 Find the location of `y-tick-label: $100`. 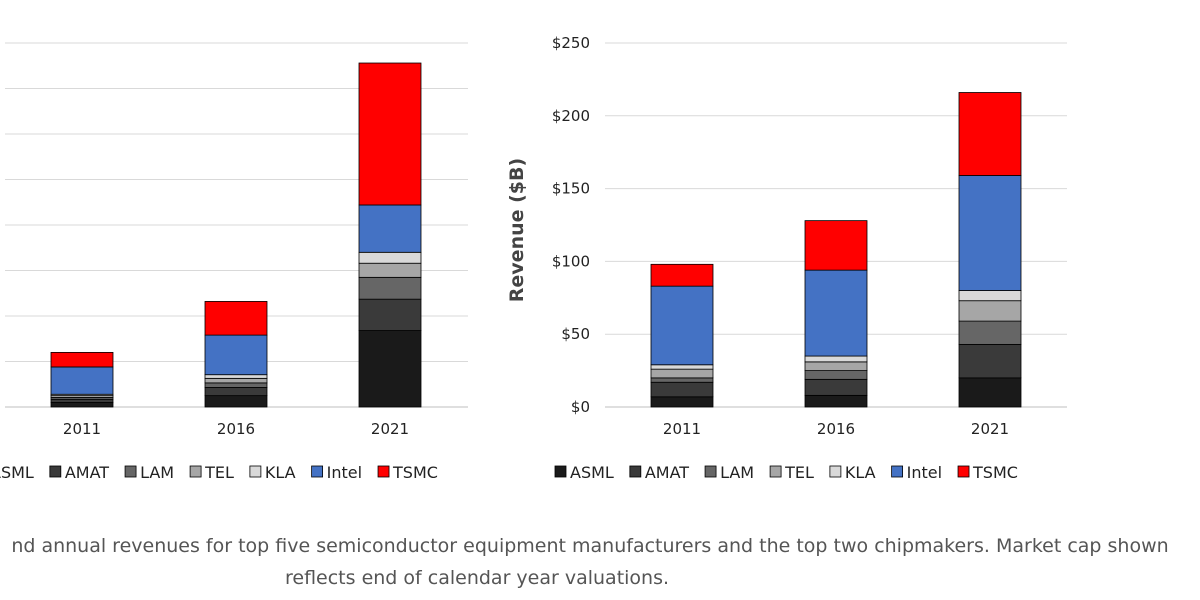

y-tick-label: $100 is located at coordinates (571, 261).